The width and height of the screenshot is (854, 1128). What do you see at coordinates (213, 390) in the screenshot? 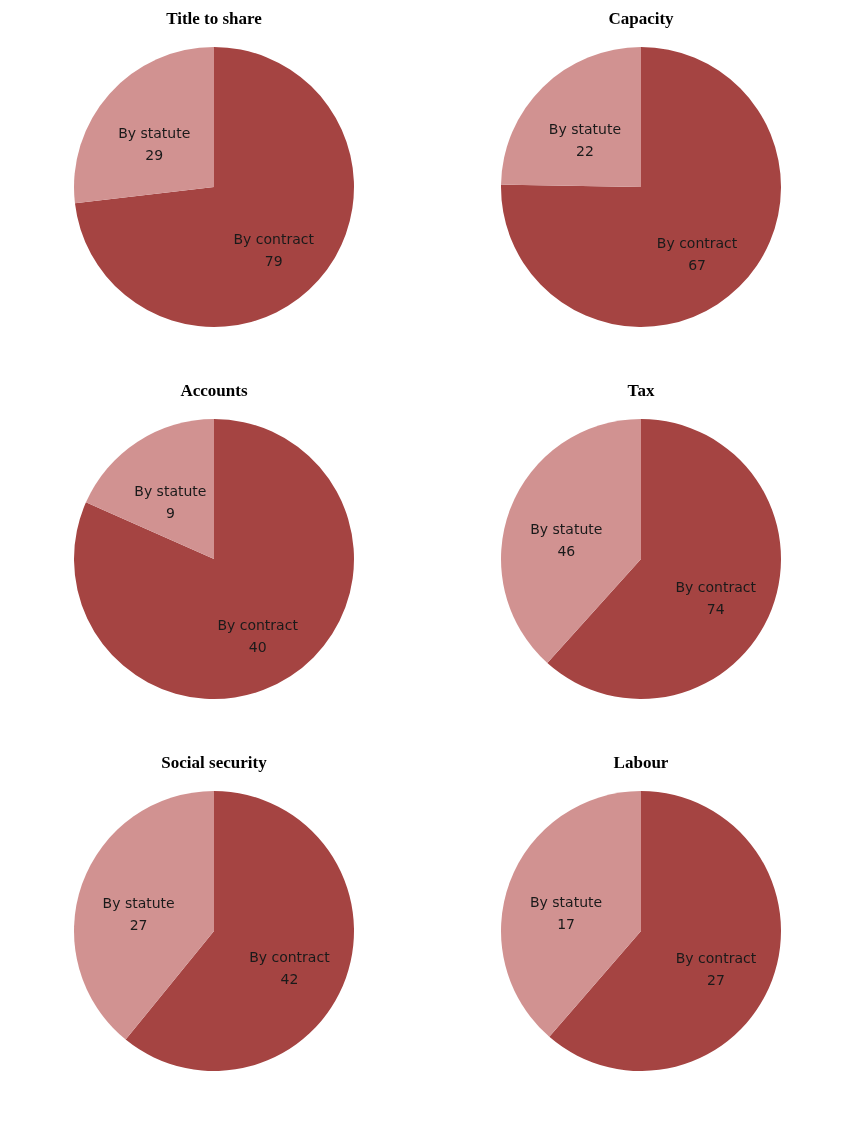
I see `chart-title: Accounts` at bounding box center [213, 390].